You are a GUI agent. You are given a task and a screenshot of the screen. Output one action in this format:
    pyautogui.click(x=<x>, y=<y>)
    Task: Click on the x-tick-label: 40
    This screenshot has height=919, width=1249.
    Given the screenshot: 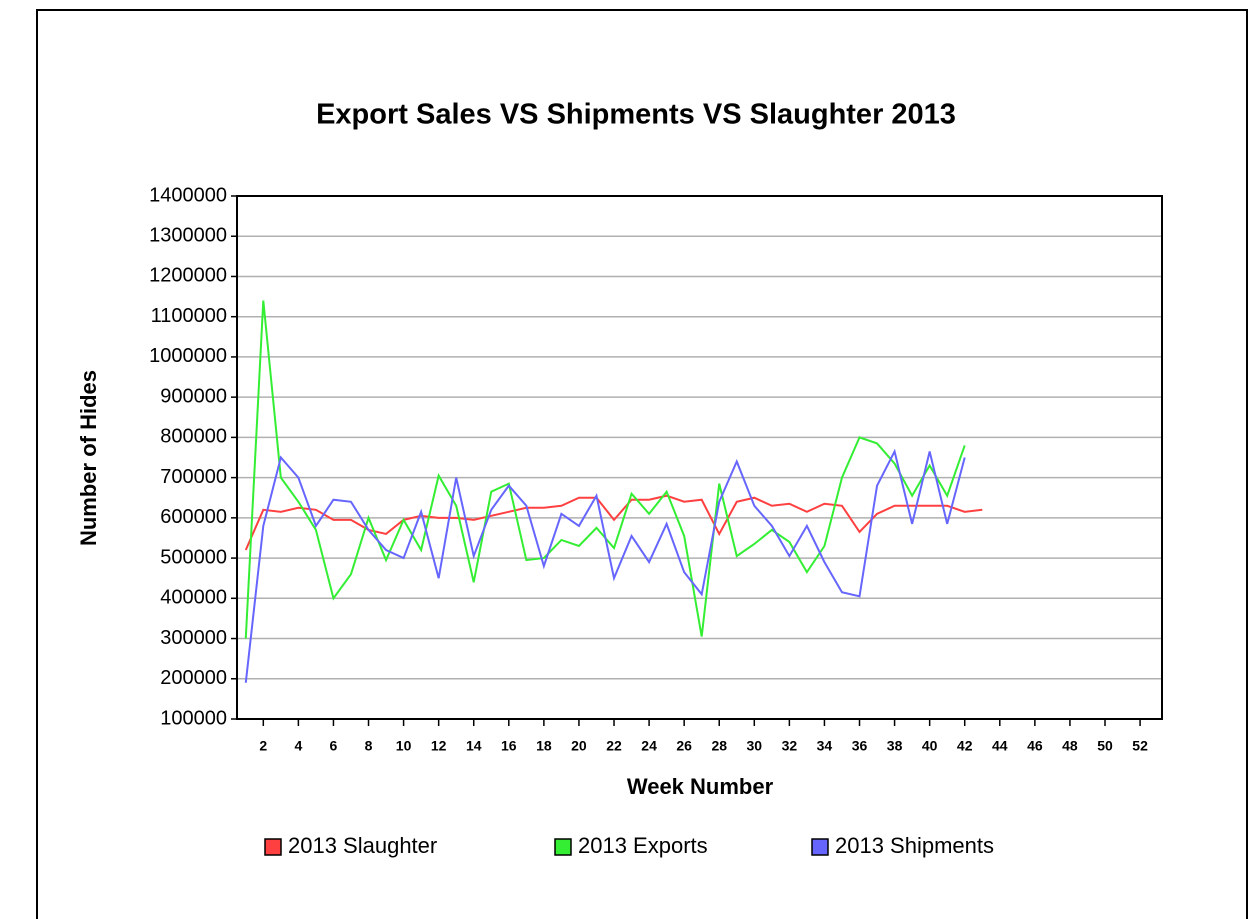 What is the action you would take?
    pyautogui.click(x=930, y=746)
    